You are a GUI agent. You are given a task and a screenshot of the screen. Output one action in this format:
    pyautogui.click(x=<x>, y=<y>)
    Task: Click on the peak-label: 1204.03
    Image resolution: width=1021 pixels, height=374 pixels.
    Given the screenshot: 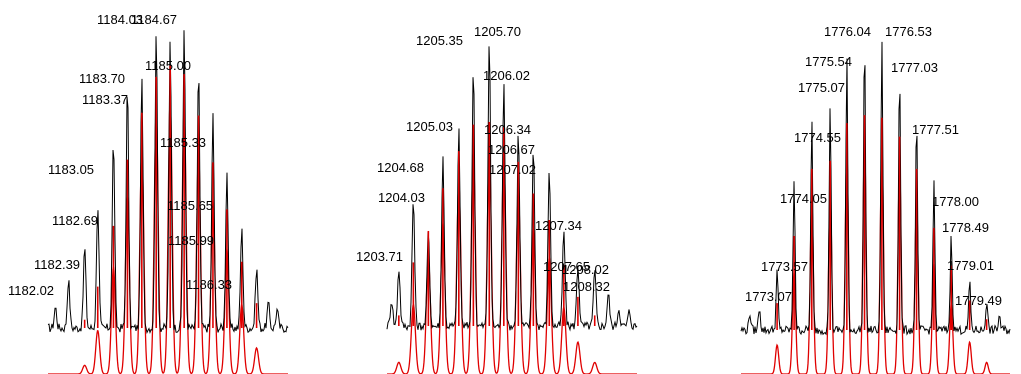 What is the action you would take?
    pyautogui.click(x=401, y=197)
    